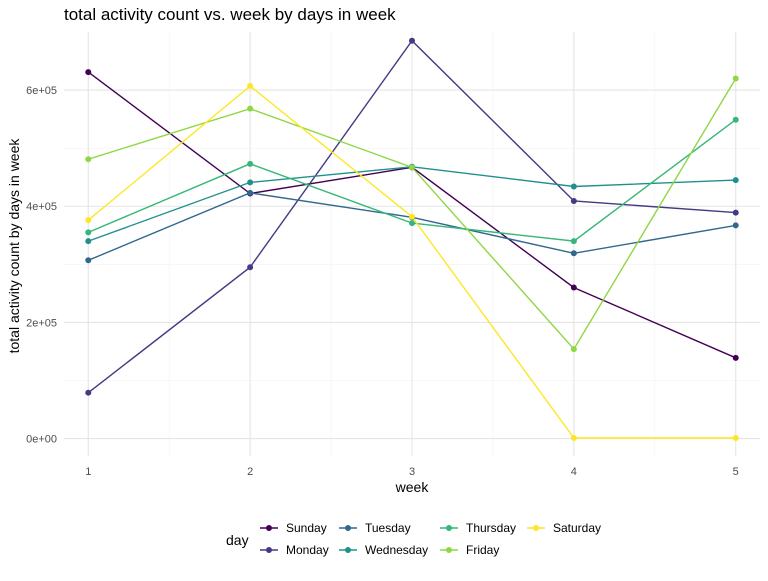 The height and width of the screenshot is (581, 768). What do you see at coordinates (307, 550) in the screenshot?
I see `legend-label: Monday` at bounding box center [307, 550].